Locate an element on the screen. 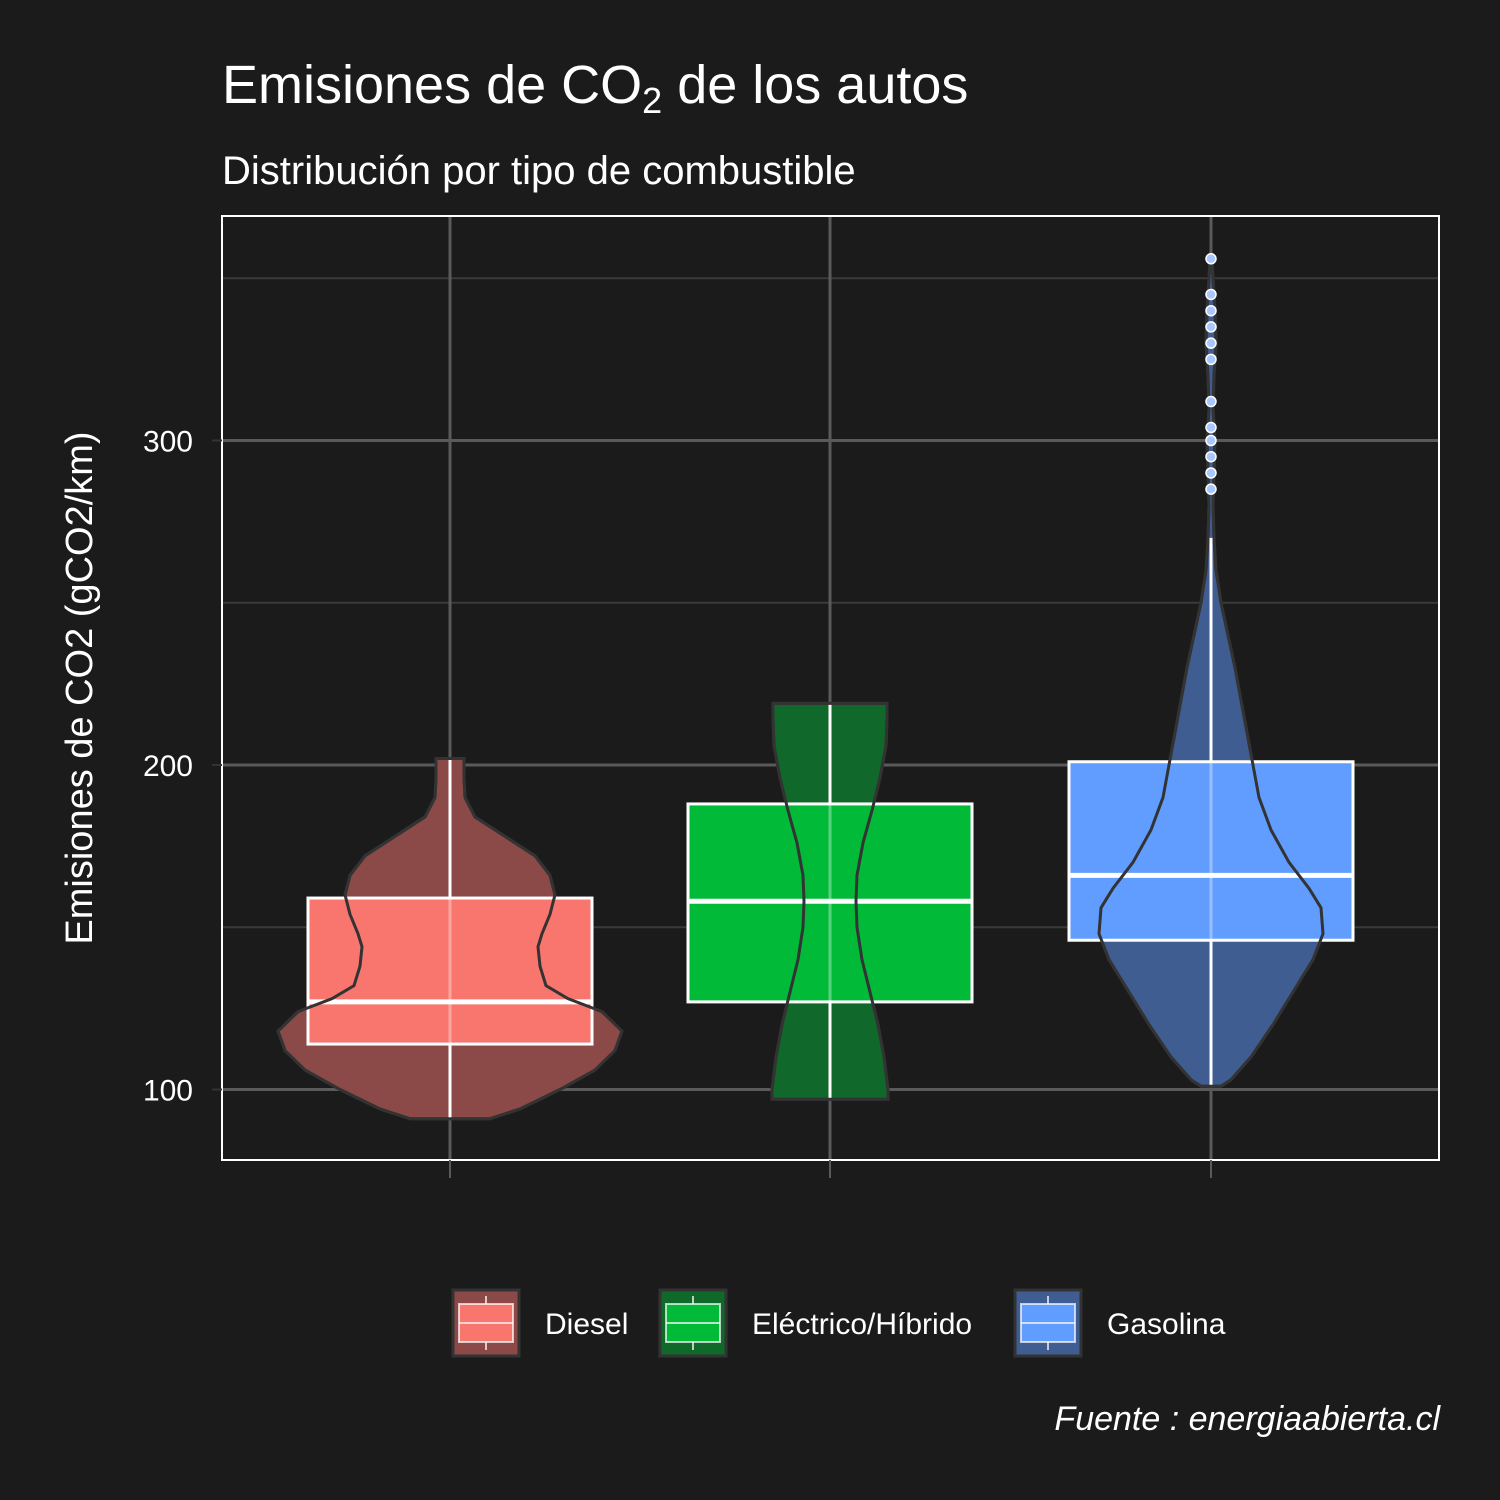  y-tick-label: 100 is located at coordinates (168, 1091).